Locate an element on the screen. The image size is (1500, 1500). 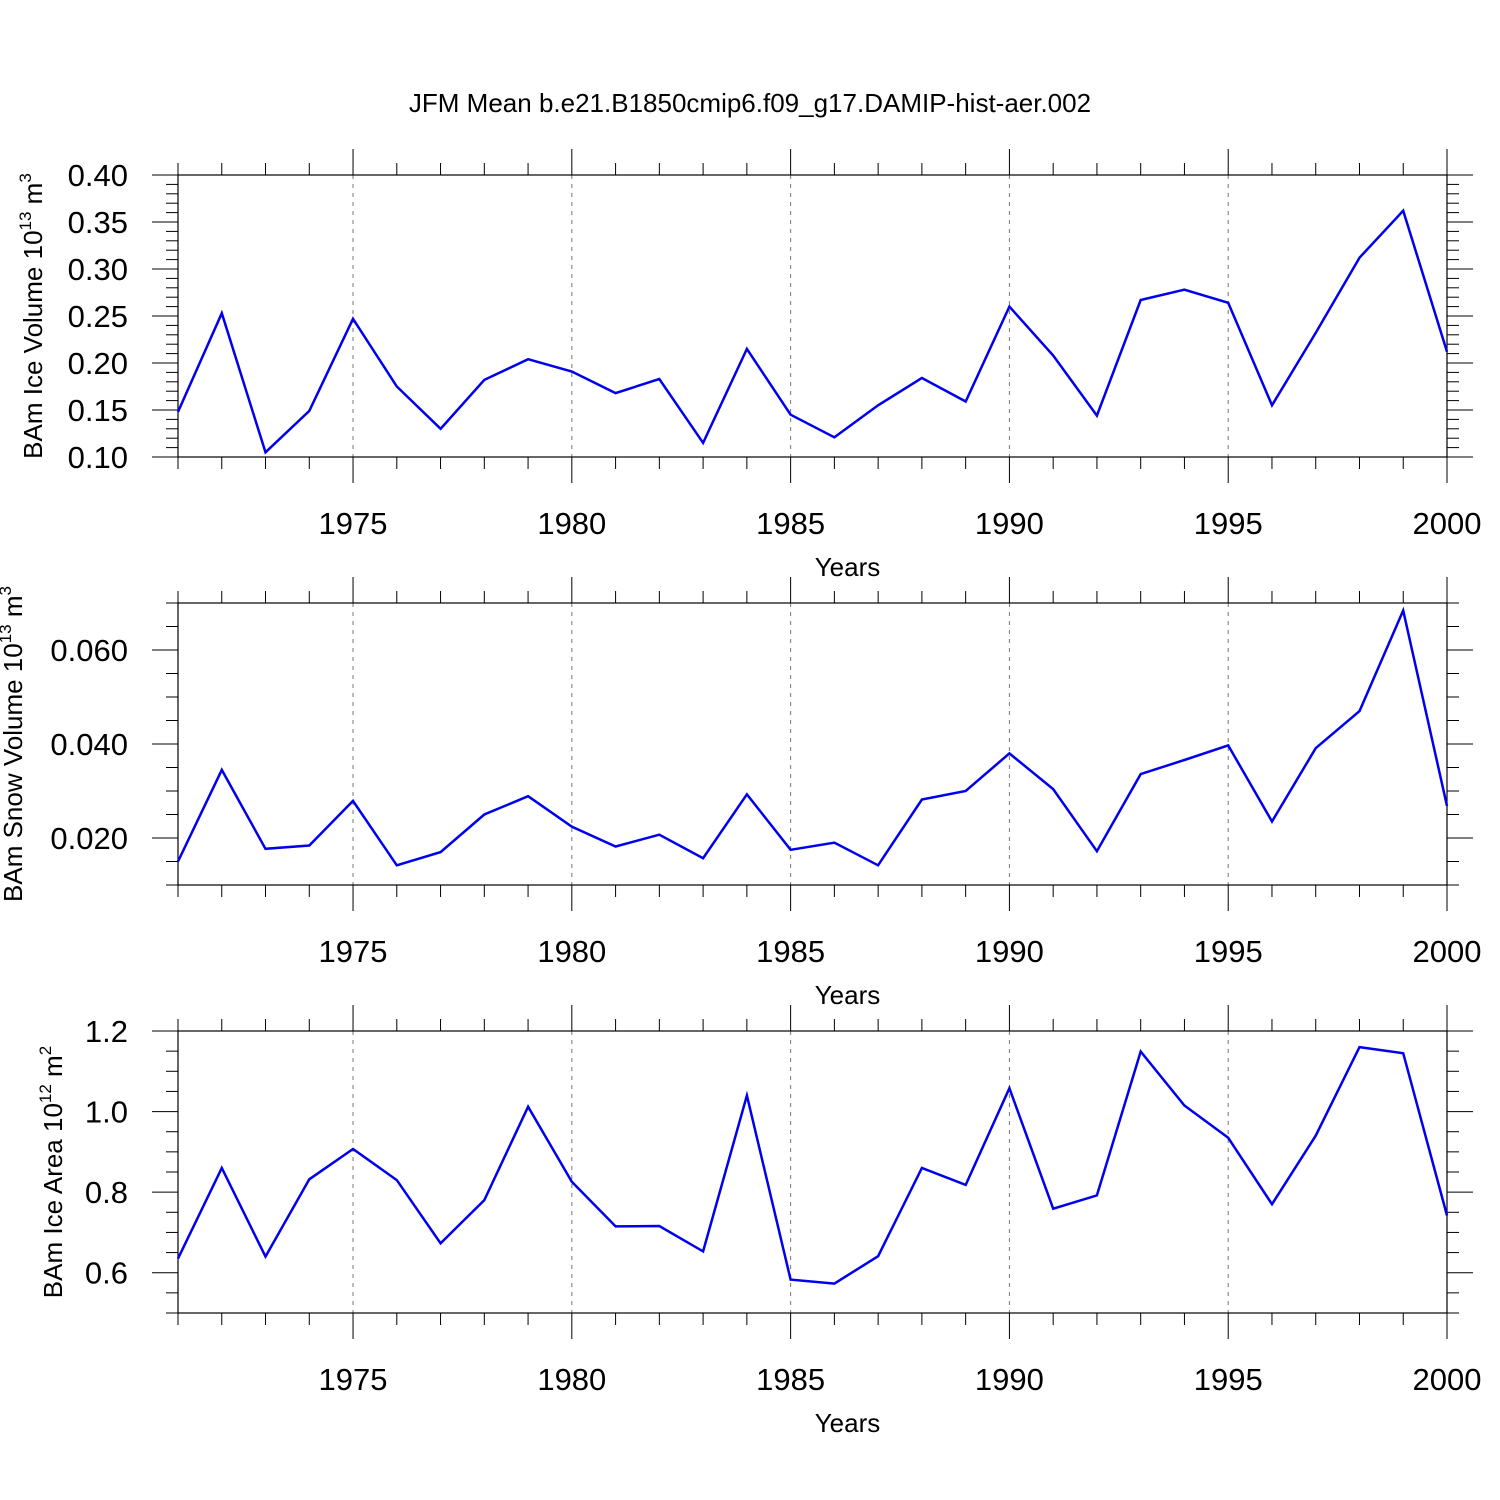
y-tick-label: 0.20 is located at coordinates (98, 363).